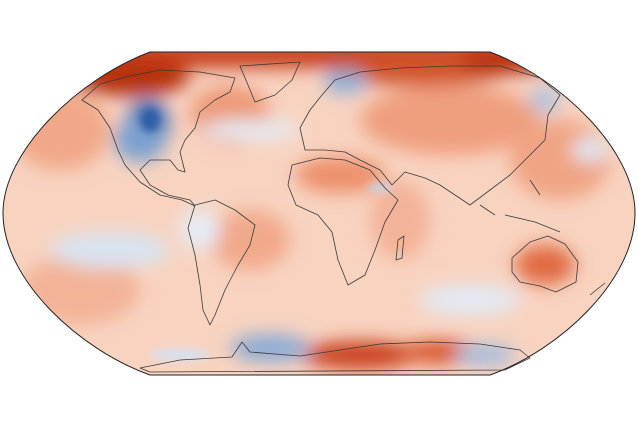 This screenshot has height=425, width=638. What do you see at coordinates (545, 264) in the screenshot?
I see `australia` at bounding box center [545, 264].